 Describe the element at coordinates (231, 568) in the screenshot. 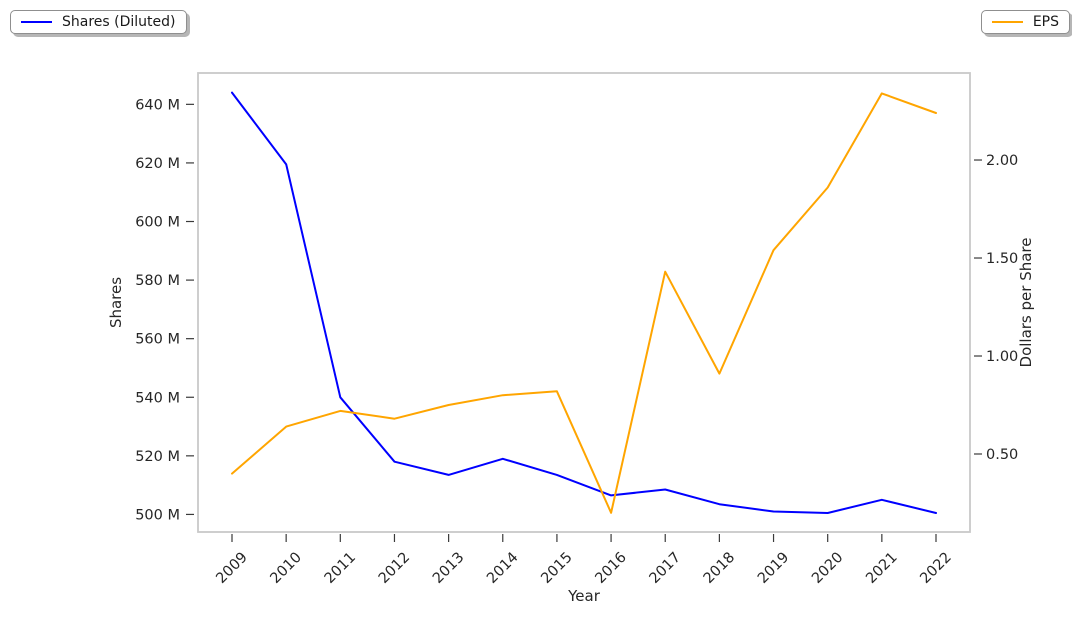

I see `x-axis-tick-label: 2009` at that location.